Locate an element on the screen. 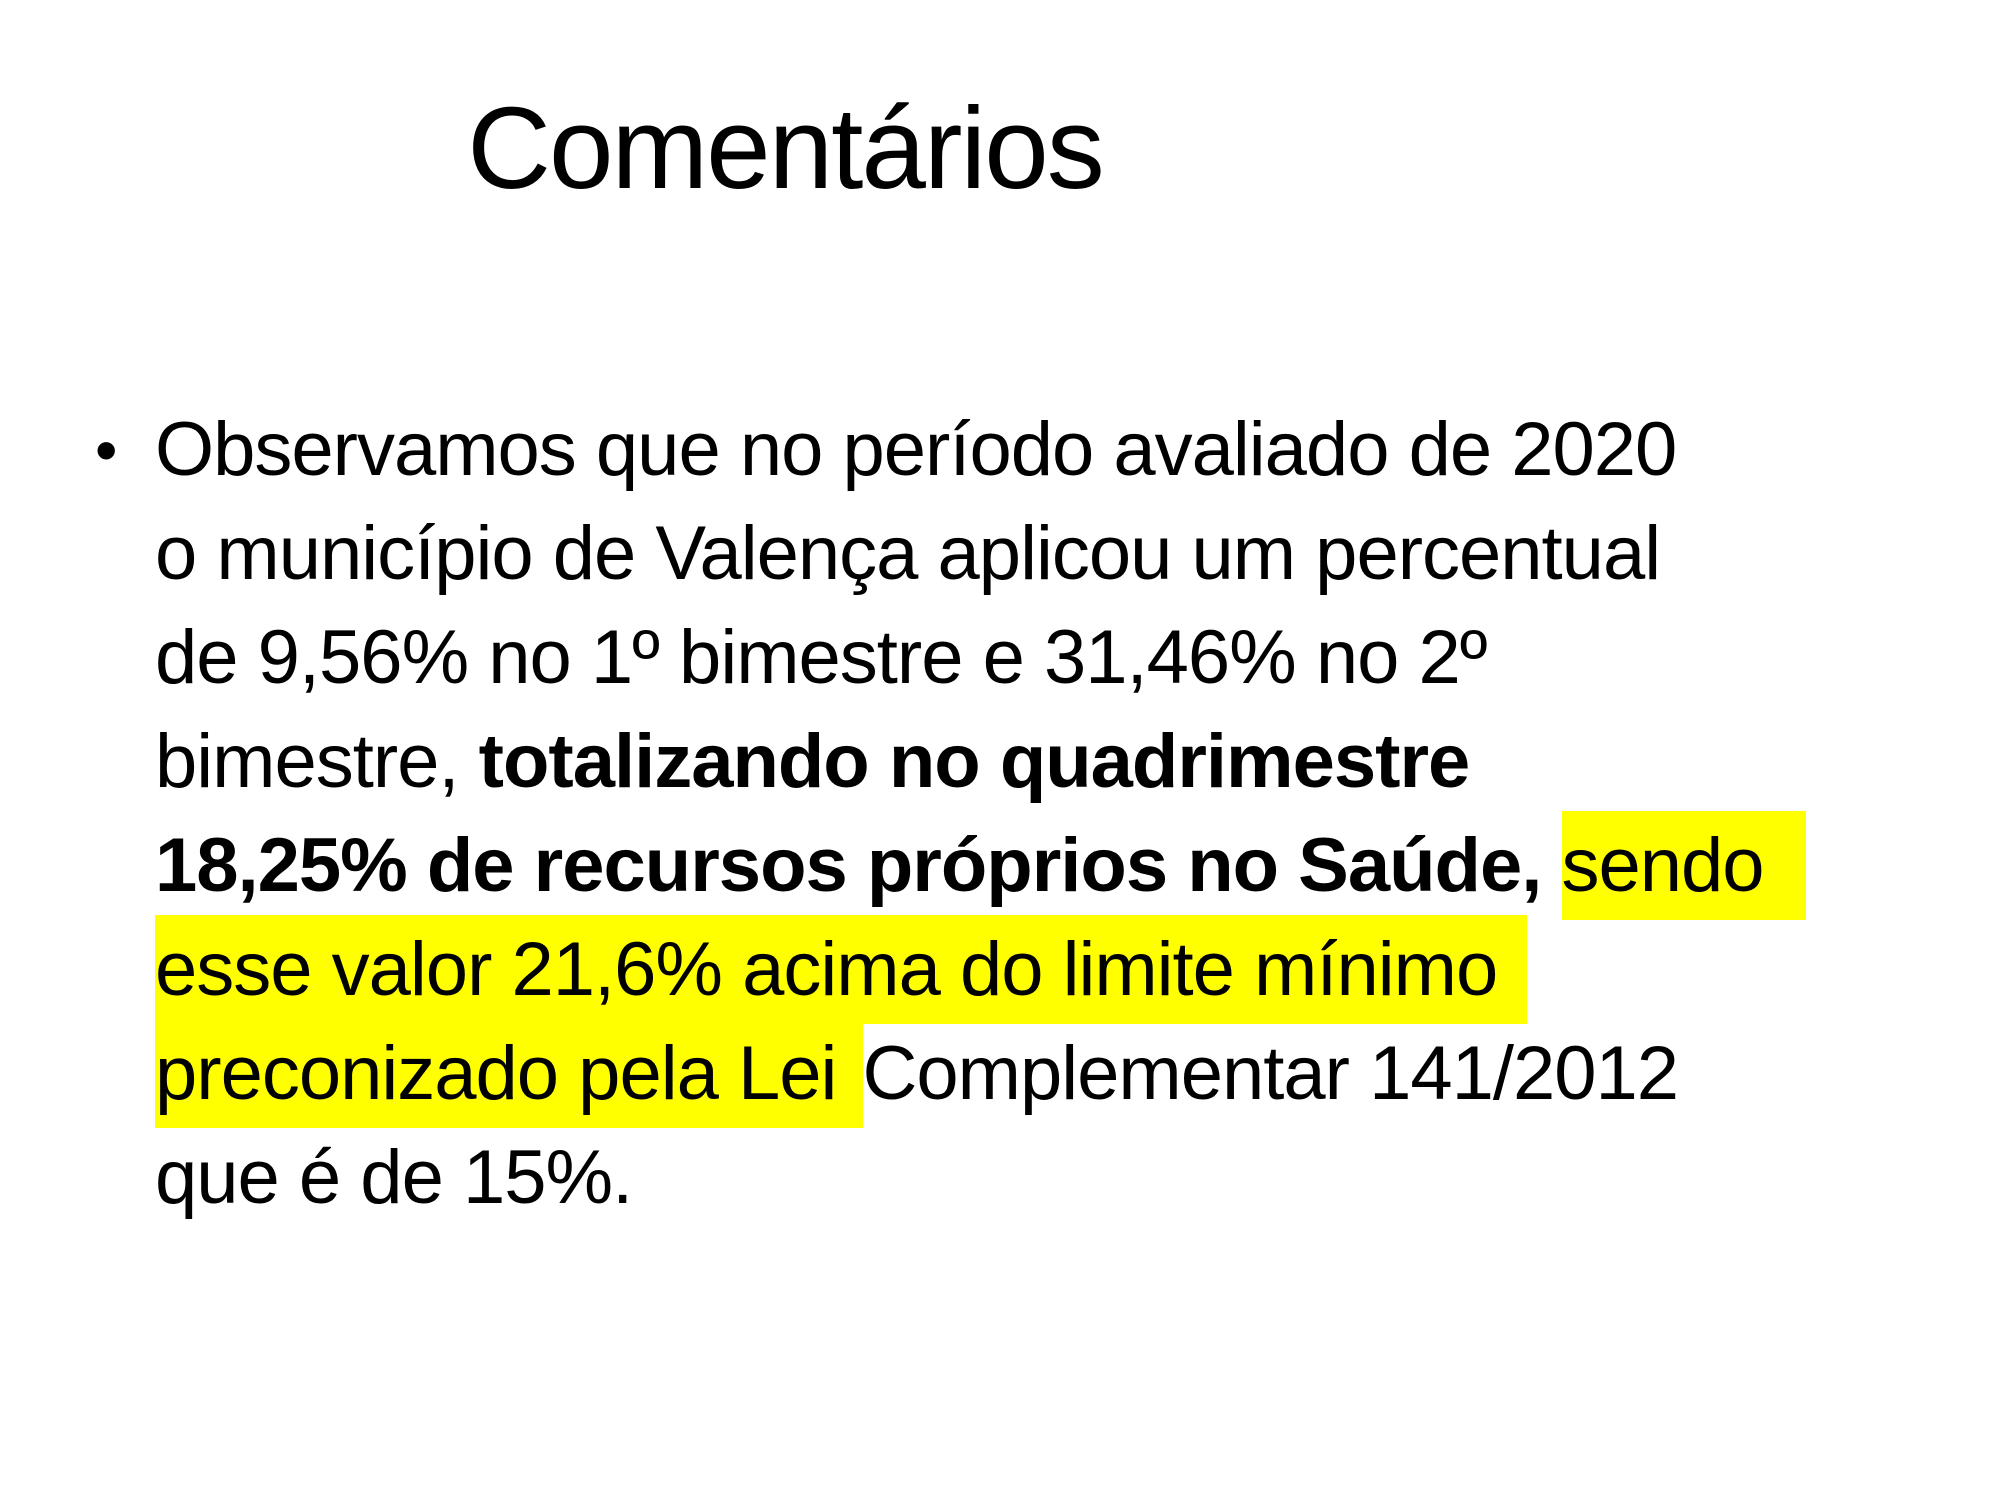  page-title: Comentários is located at coordinates (786, 148).